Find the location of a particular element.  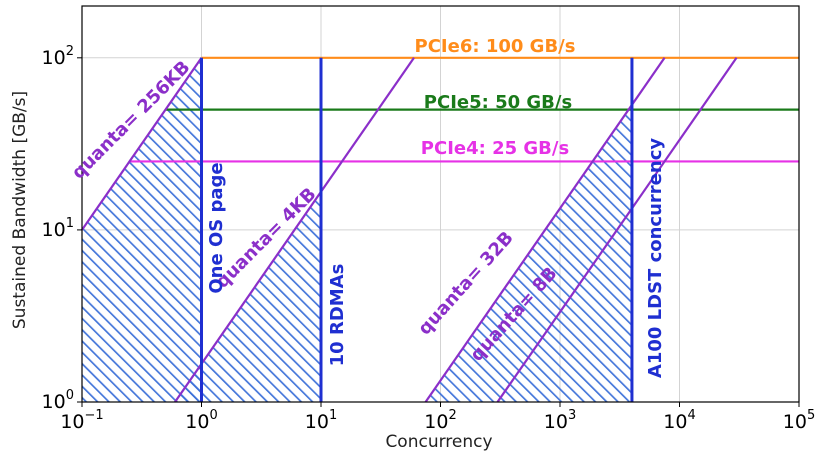

hatched-region is located at coordinates (142, 230).